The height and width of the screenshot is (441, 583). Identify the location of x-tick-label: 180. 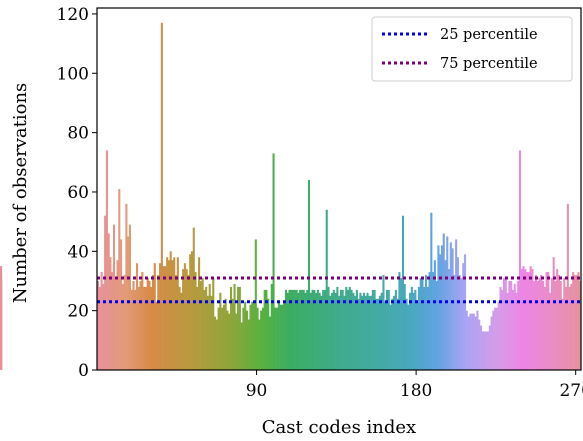
(416, 391).